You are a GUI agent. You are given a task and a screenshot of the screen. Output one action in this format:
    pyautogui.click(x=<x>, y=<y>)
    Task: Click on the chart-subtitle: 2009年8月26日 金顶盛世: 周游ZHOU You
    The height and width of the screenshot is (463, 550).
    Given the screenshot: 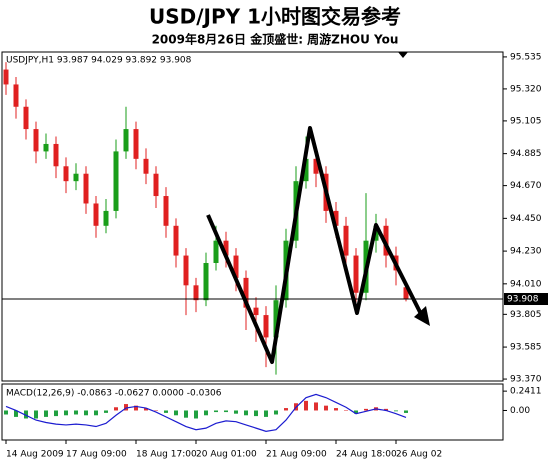 What is the action you would take?
    pyautogui.click(x=275, y=39)
    